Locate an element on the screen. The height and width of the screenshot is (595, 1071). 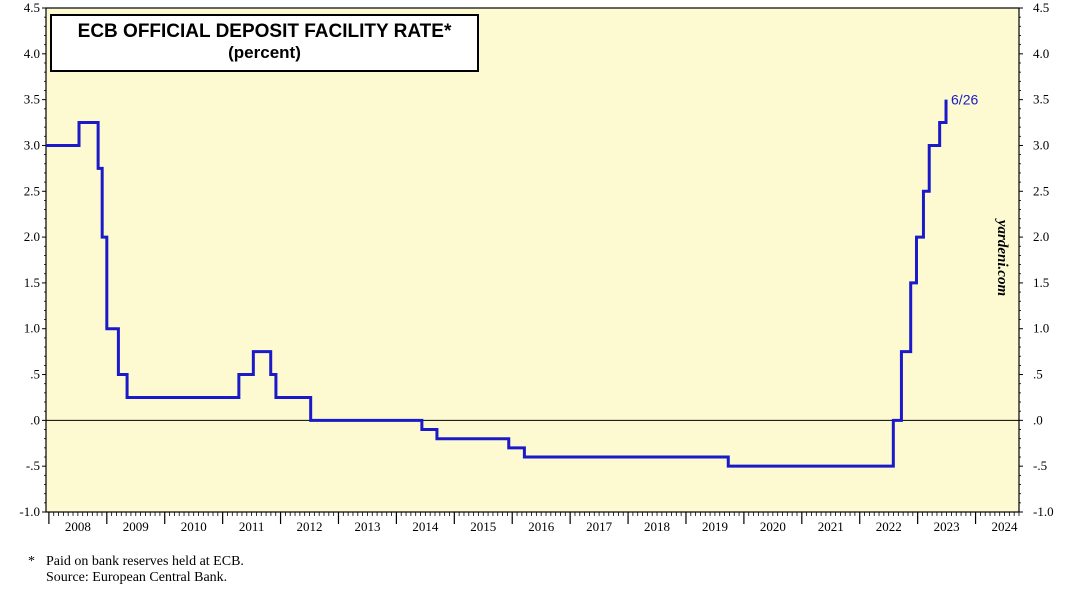
y-tick-label-left: -.5 is located at coordinates (33, 465).